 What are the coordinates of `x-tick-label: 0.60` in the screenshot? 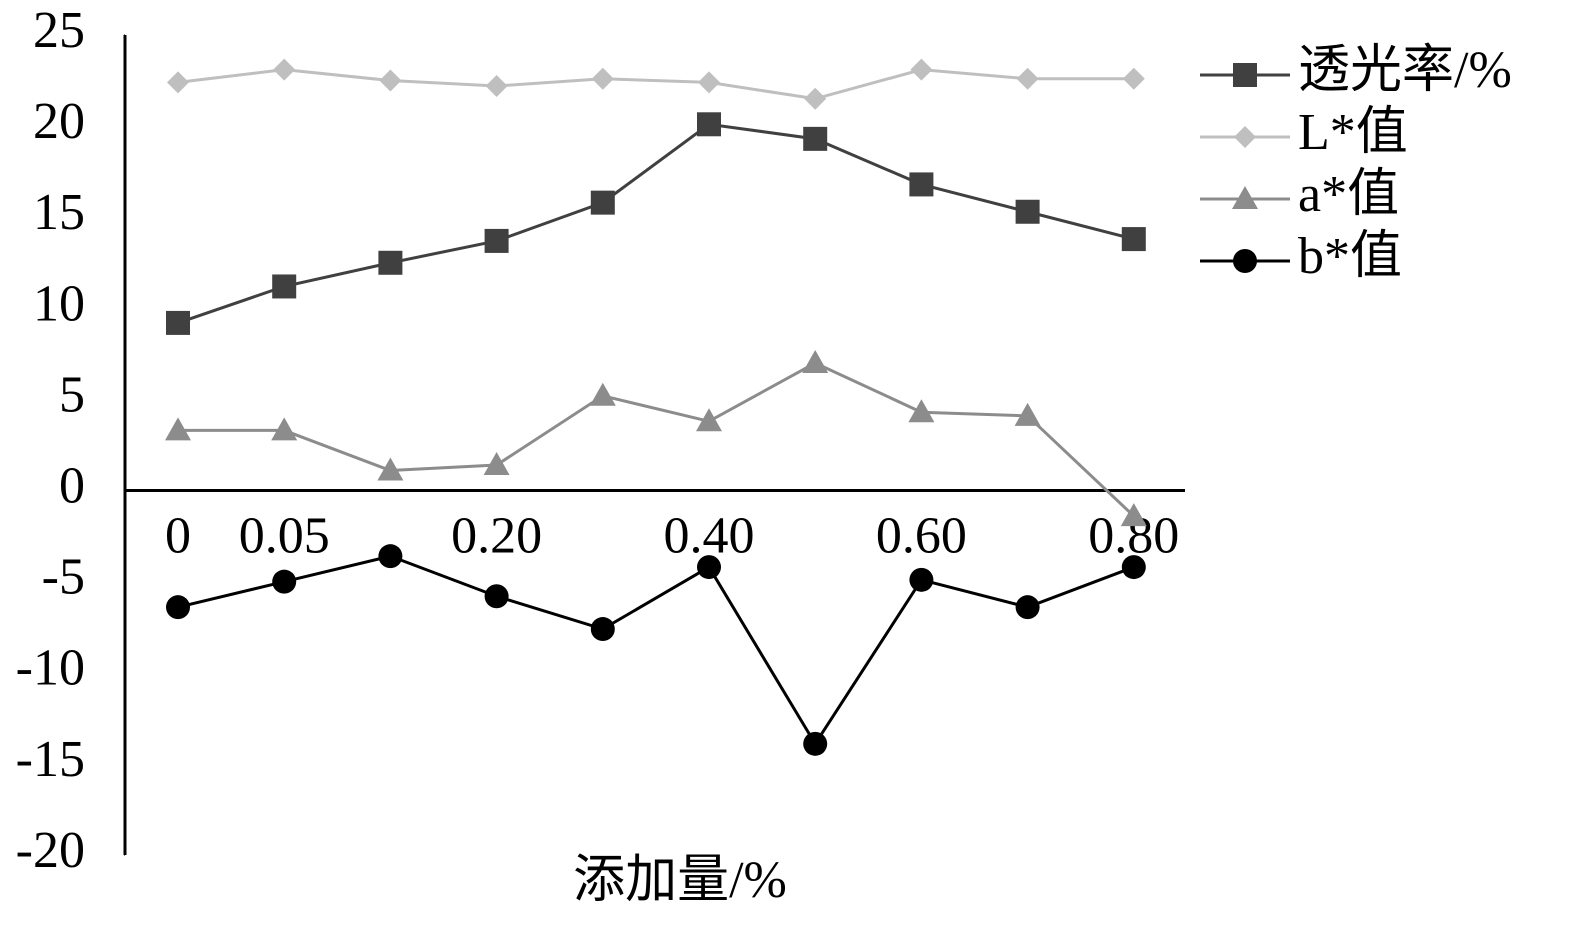 It's located at (921, 535).